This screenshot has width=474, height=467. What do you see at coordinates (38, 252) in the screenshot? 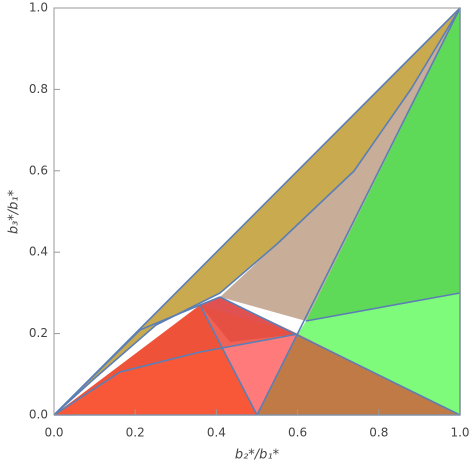
I see `y-tick-label: 0.4` at bounding box center [38, 252].